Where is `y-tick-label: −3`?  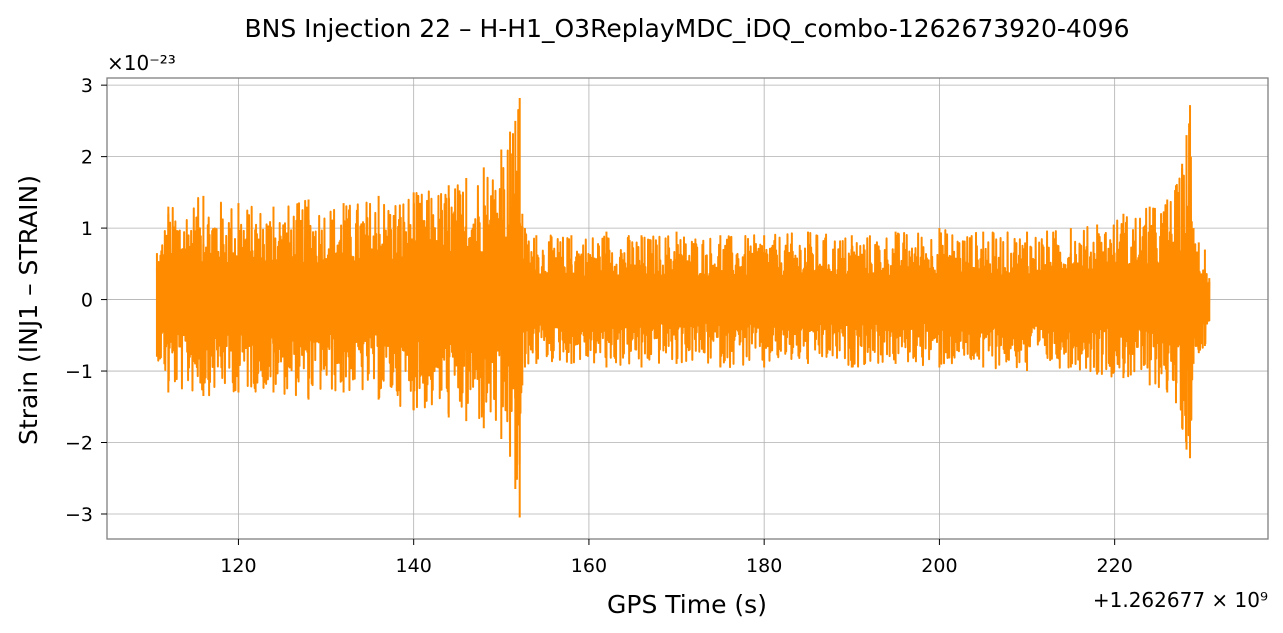 y-tick-label: −3 is located at coordinates (79, 515).